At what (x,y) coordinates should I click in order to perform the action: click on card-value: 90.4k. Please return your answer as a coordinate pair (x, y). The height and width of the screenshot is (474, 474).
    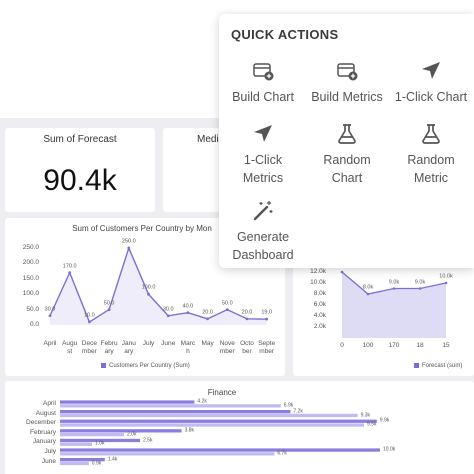
    Looking at the image, I should click on (80, 180).